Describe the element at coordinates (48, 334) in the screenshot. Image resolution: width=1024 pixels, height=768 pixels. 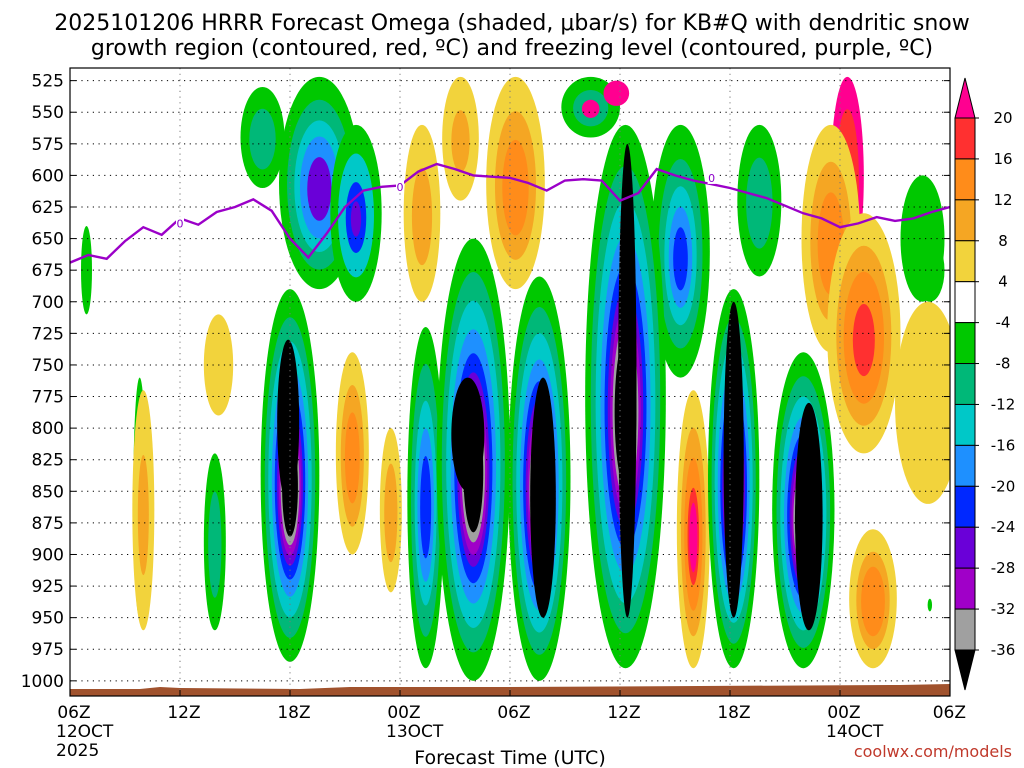
I see `y-tick-label: 725` at that location.